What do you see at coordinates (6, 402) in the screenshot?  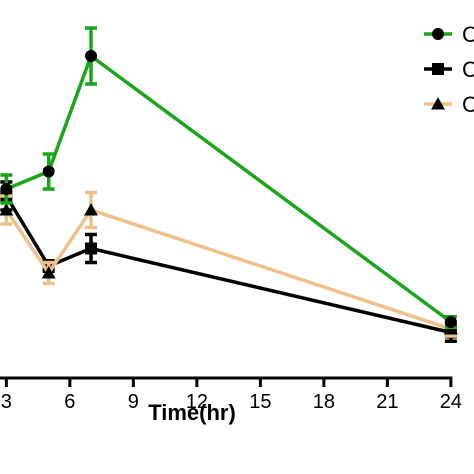 I see `x-tick-label: 3` at bounding box center [6, 402].